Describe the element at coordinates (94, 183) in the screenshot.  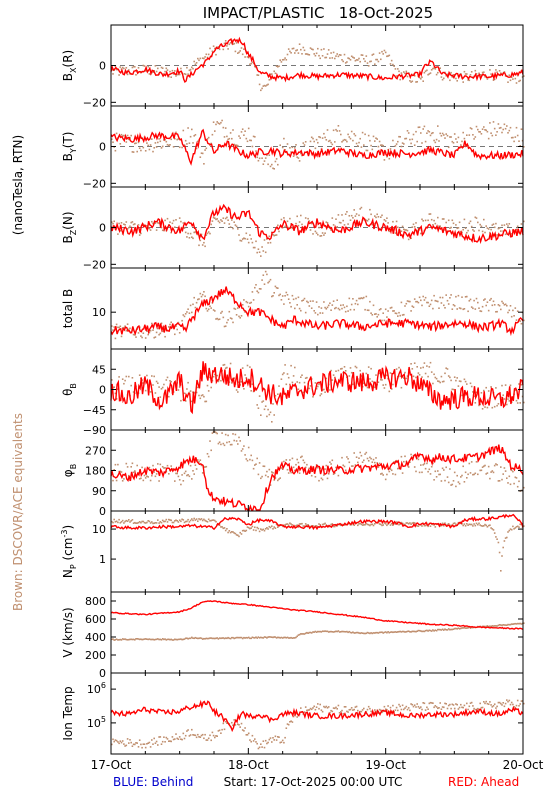
I see `y-tick-label: −20` at that location.